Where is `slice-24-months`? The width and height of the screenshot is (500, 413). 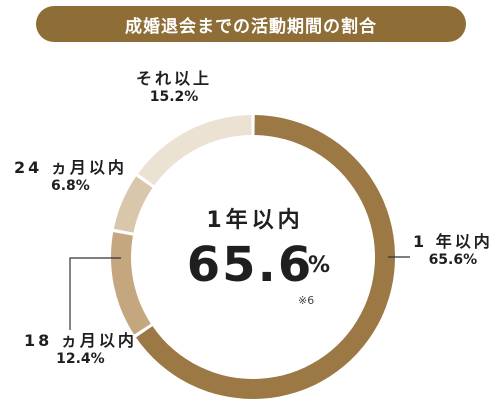 slice-24-months is located at coordinates (133, 204).